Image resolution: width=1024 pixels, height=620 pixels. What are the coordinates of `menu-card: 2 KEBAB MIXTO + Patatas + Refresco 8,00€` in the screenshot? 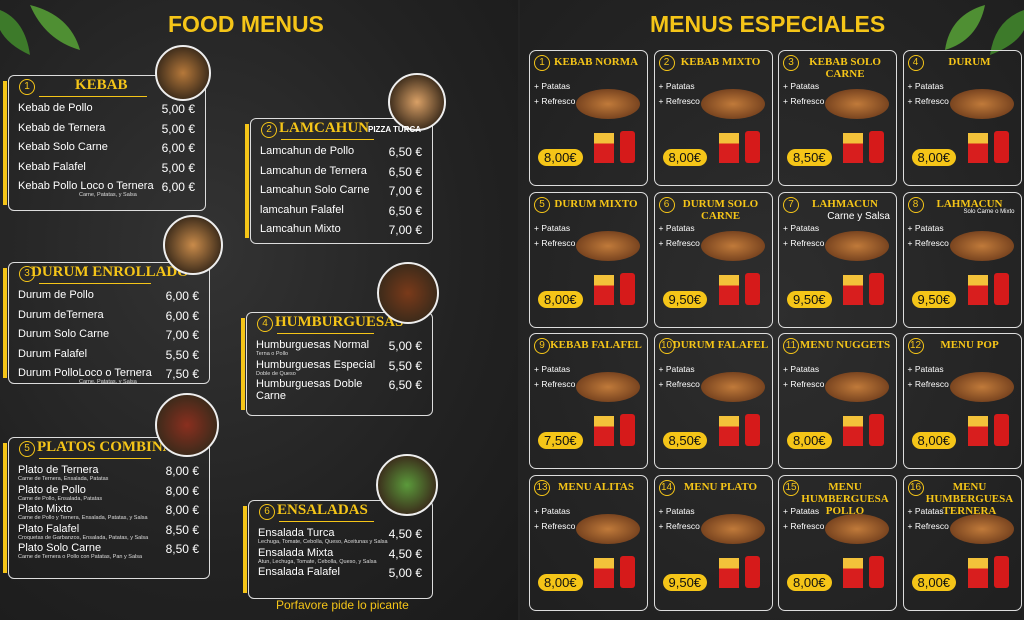 It's located at (713, 118).